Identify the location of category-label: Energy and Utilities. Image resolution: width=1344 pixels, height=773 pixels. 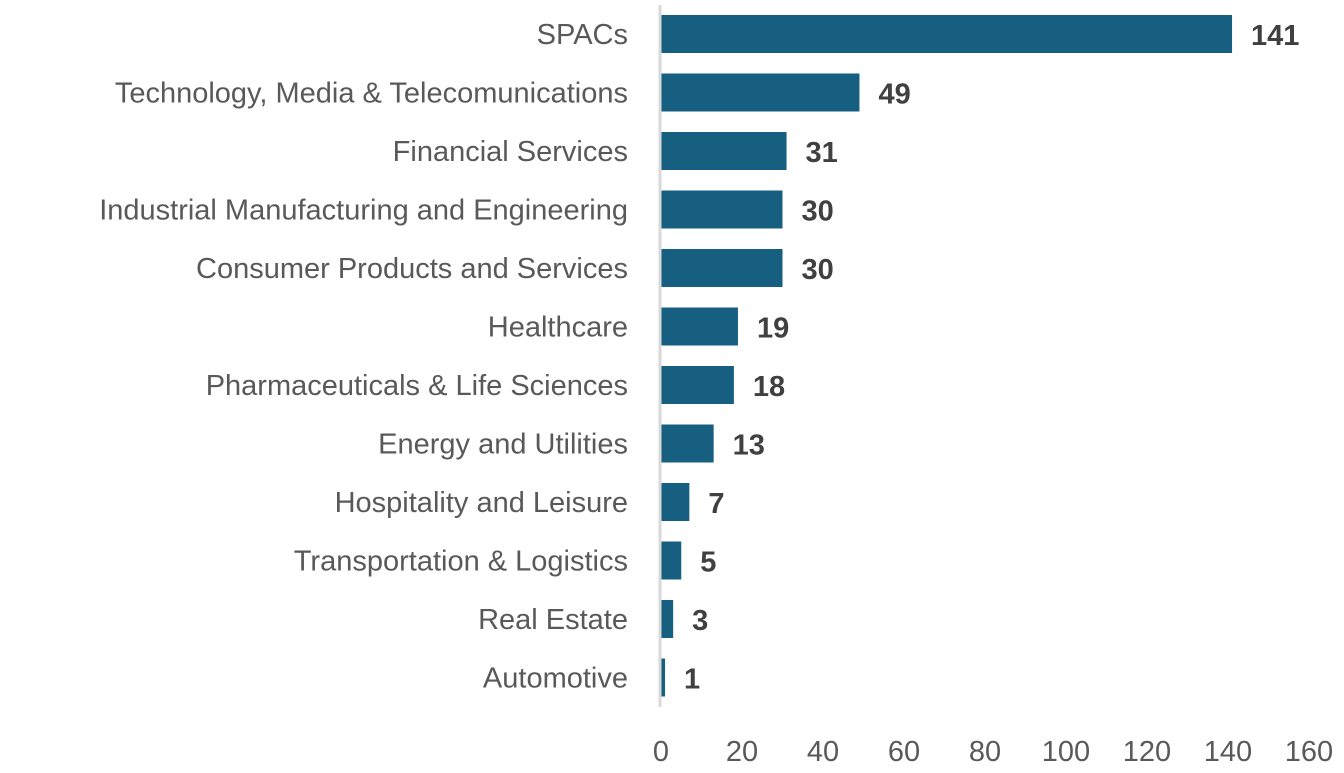
(503, 445).